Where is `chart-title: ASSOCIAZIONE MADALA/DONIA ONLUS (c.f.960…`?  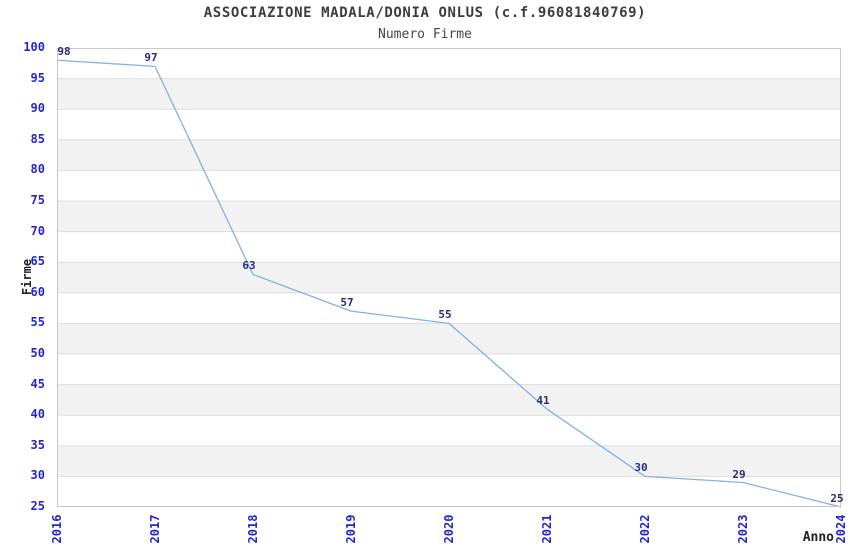 chart-title: ASSOCIAZIONE MADALA/DONIA ONLUS (c.f.960… is located at coordinates (425, 13).